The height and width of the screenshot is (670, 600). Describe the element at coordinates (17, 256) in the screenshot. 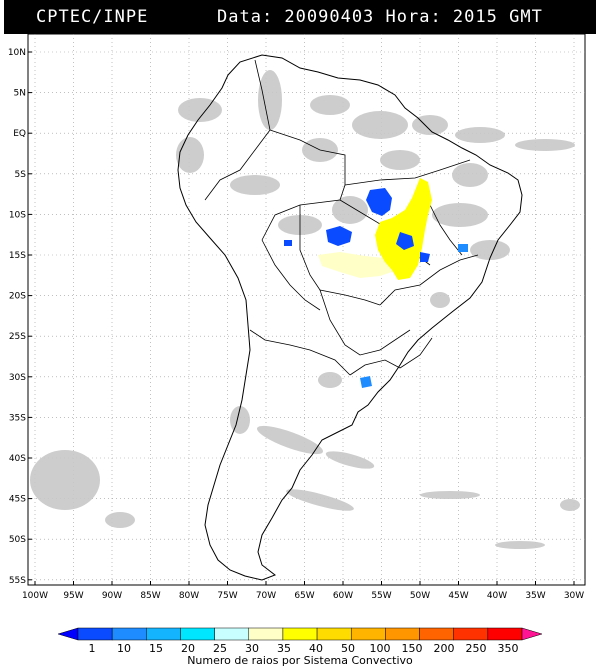

I see `lat-label: 15S` at that location.